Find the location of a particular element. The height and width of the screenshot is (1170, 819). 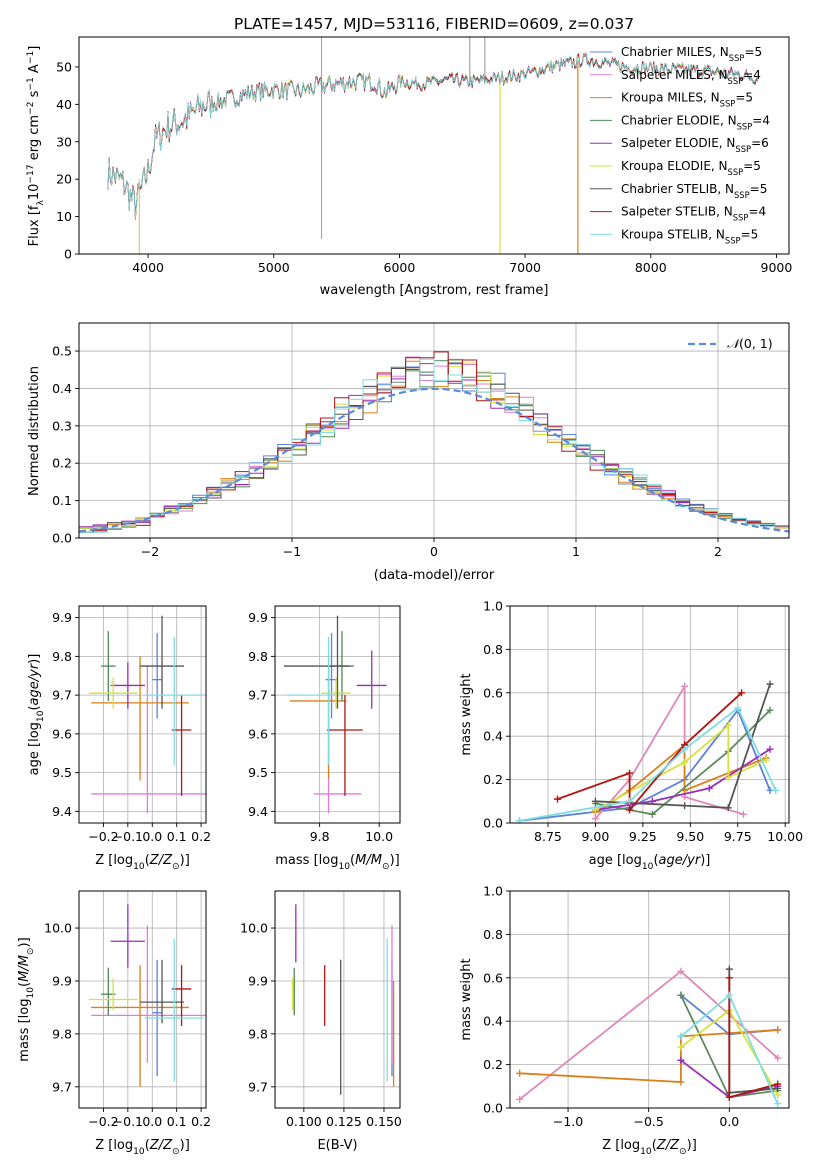

y-tick-label: 0.5 is located at coordinates (62, 351).